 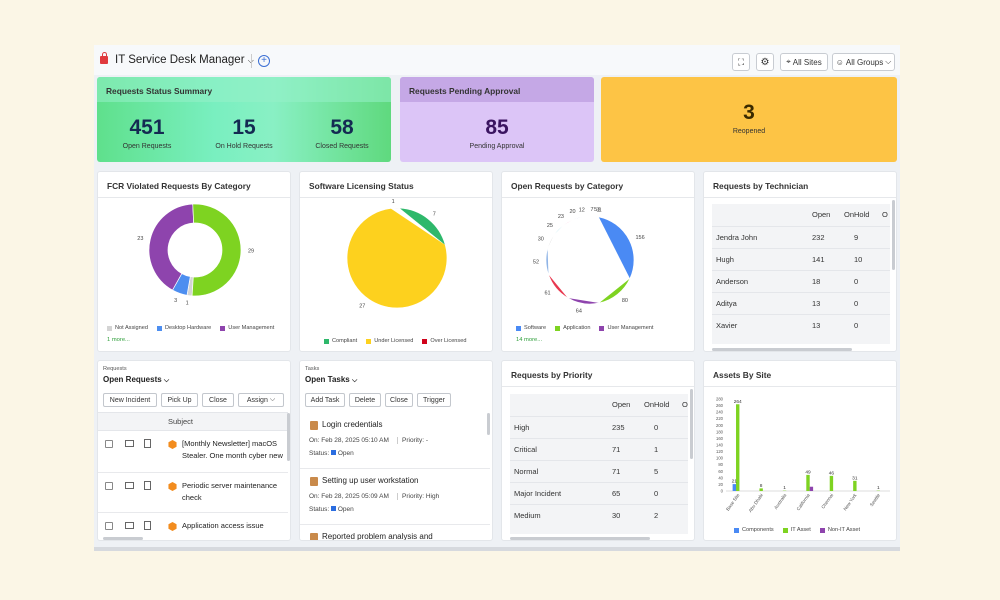 What do you see at coordinates (497, 133) in the screenshot?
I see `pending-approval-stat: 85 Pending Approval` at bounding box center [497, 133].